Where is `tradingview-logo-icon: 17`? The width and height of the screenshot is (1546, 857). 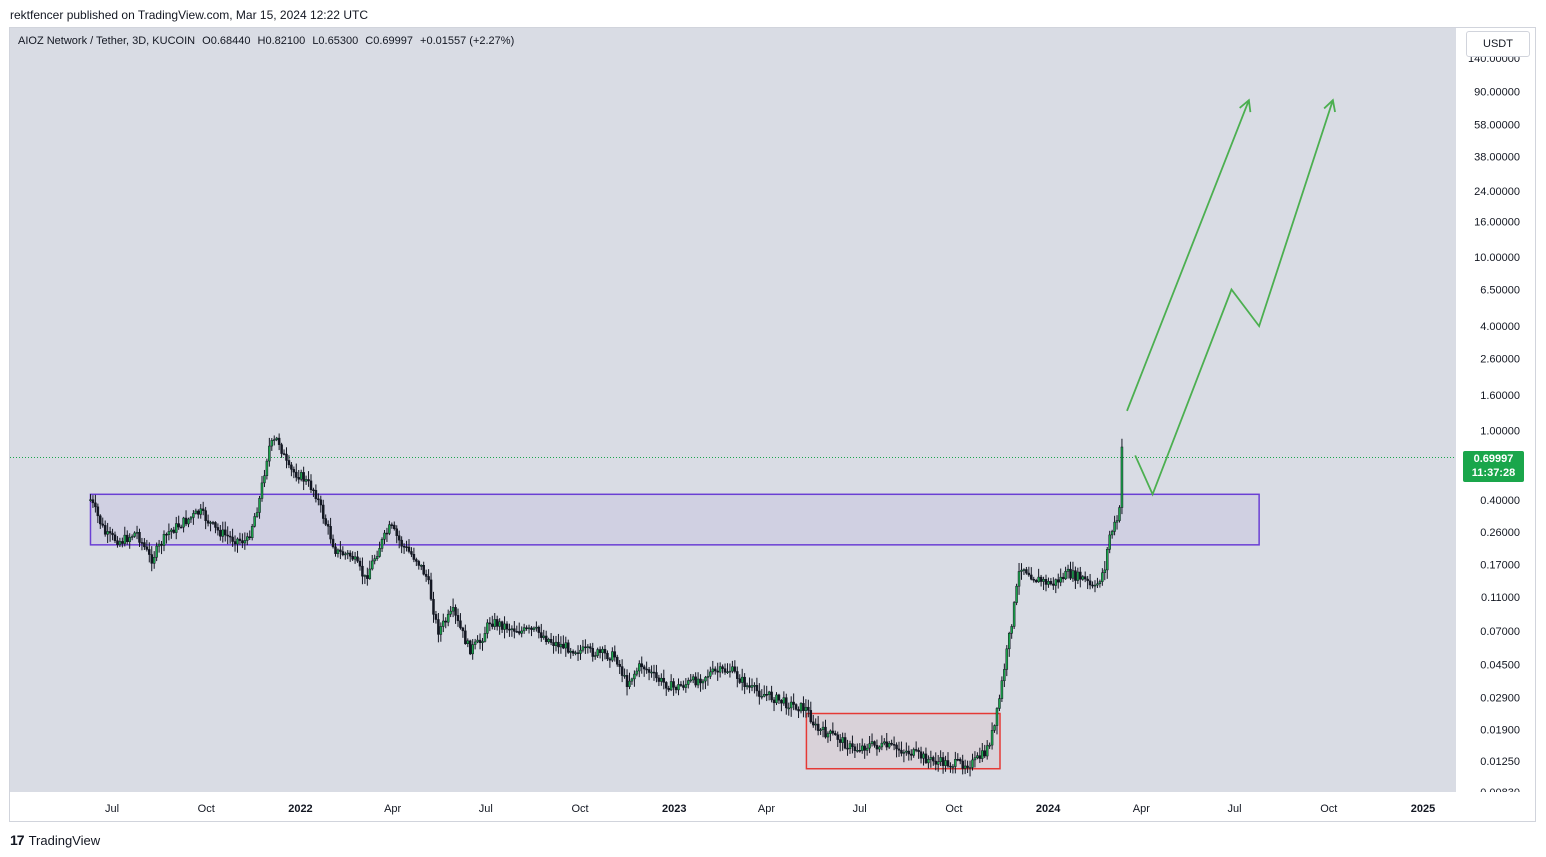
tradingview-logo-icon: 17 is located at coordinates (17, 840).